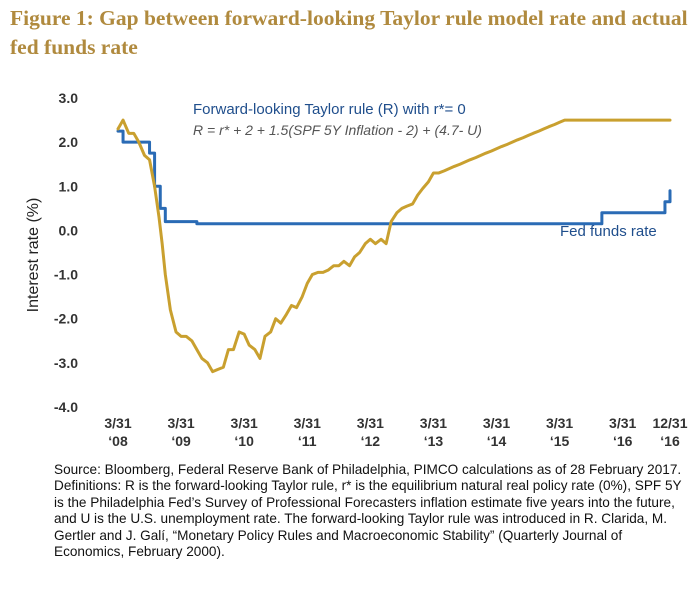 The height and width of the screenshot is (600, 699). I want to click on x-tick-year-4: ‘12, so click(371, 441).